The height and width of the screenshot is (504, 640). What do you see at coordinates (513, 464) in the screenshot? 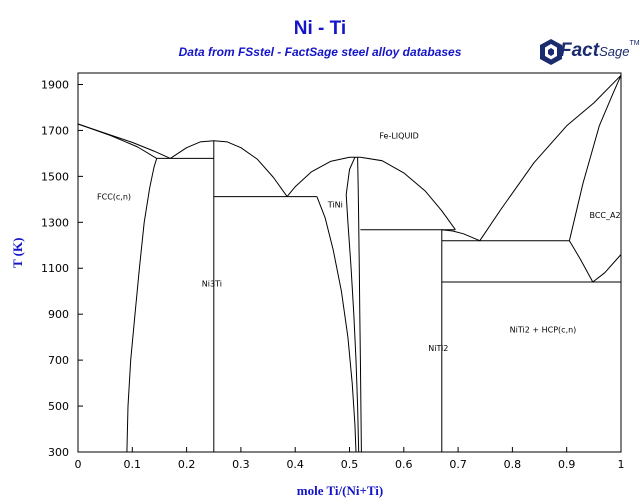
I see `x-tick-label: 0.8` at bounding box center [513, 464].